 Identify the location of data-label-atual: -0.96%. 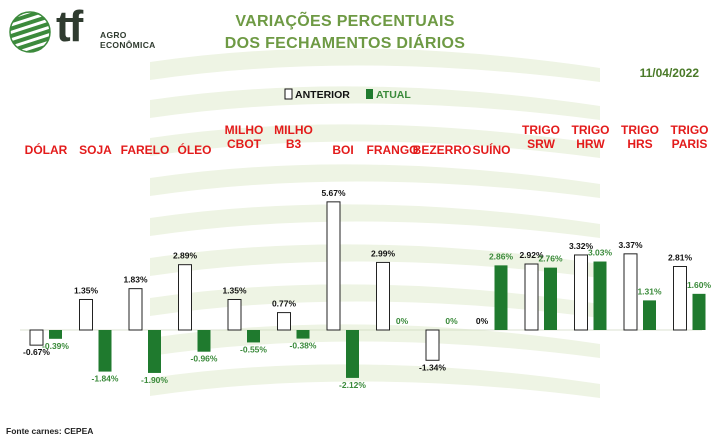
(204, 359).